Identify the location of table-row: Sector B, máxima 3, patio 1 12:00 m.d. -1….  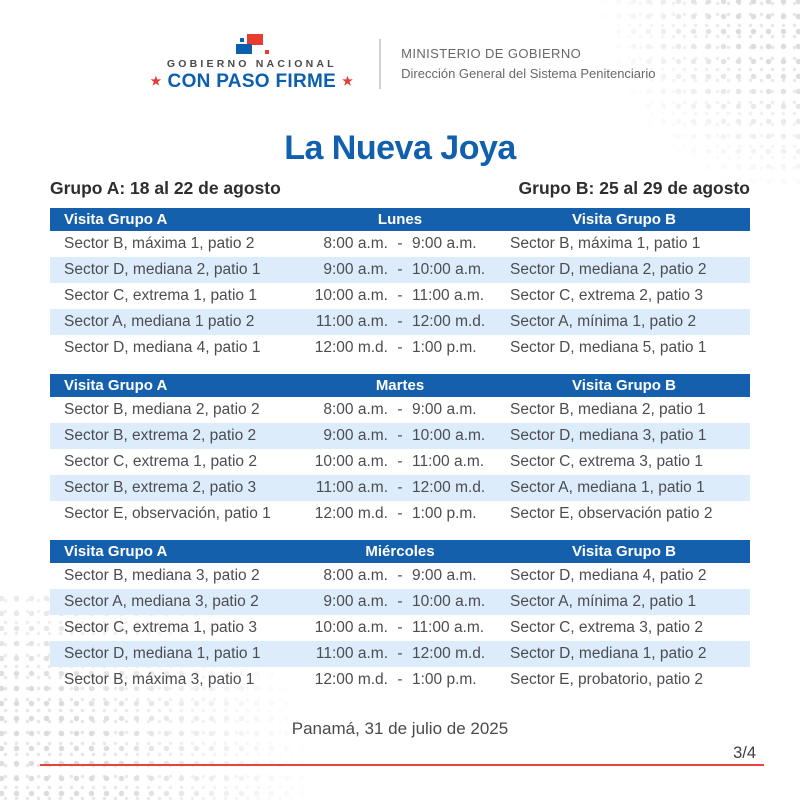
(400, 680).